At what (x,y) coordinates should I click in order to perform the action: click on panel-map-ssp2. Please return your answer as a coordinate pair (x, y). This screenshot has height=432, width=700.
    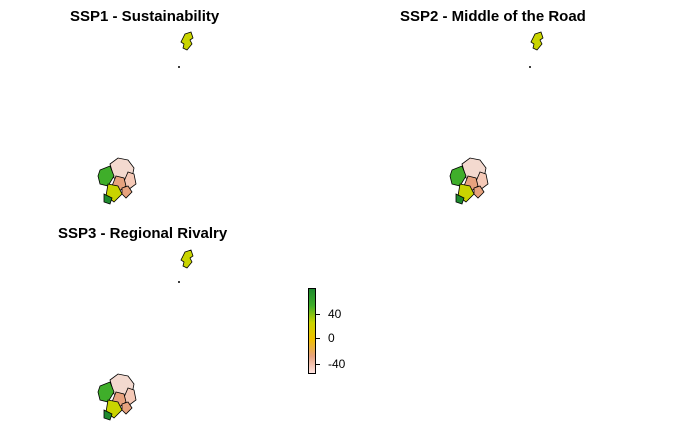
    Looking at the image, I should click on (496, 118).